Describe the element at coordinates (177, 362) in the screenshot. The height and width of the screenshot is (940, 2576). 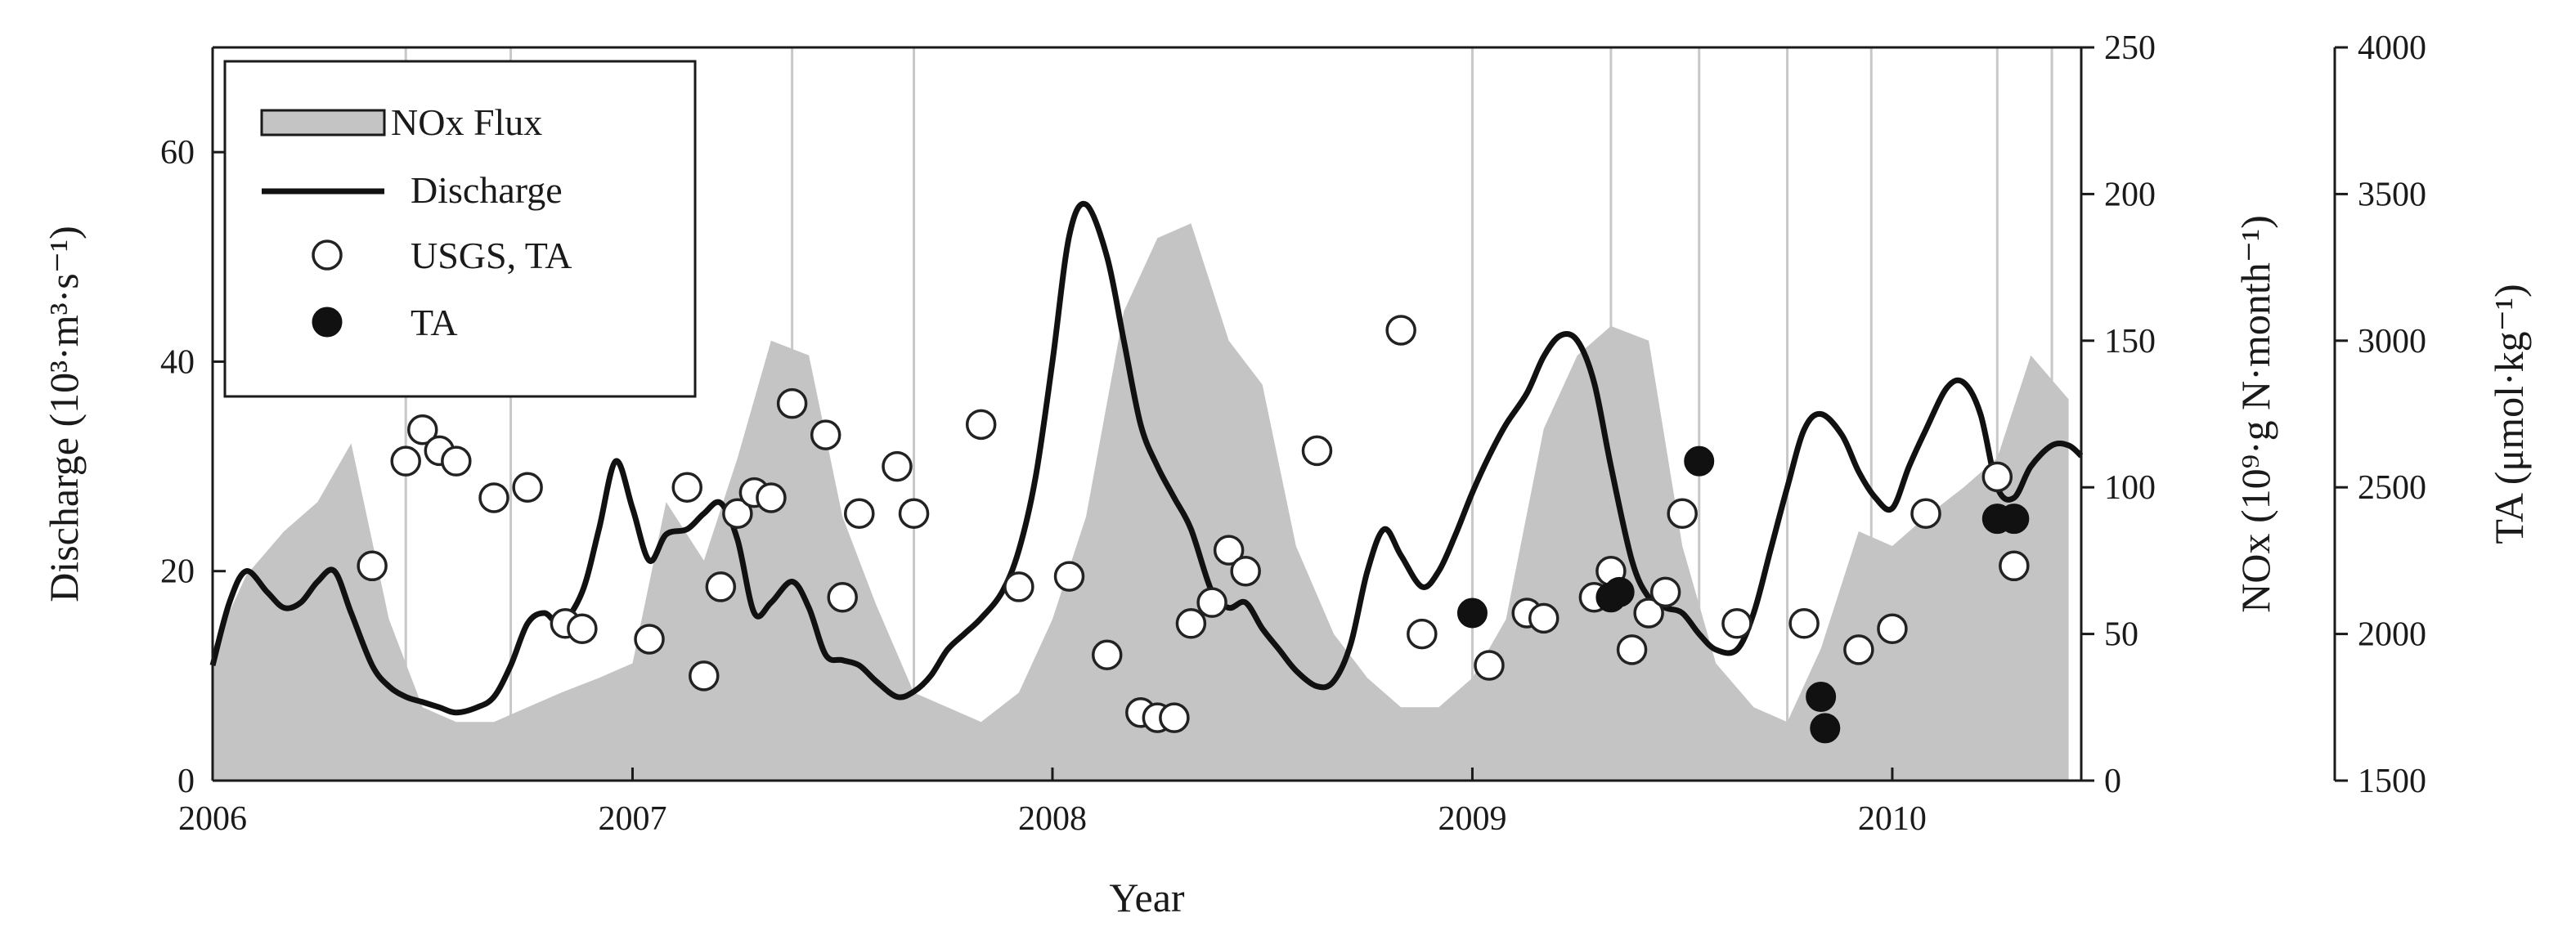
I see `left-tick-label: 40` at that location.